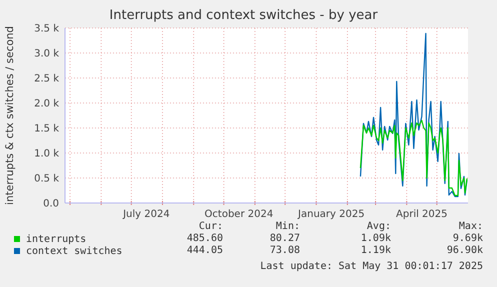  I want to click on y-tick-label: 1.0 k, so click(47, 154).